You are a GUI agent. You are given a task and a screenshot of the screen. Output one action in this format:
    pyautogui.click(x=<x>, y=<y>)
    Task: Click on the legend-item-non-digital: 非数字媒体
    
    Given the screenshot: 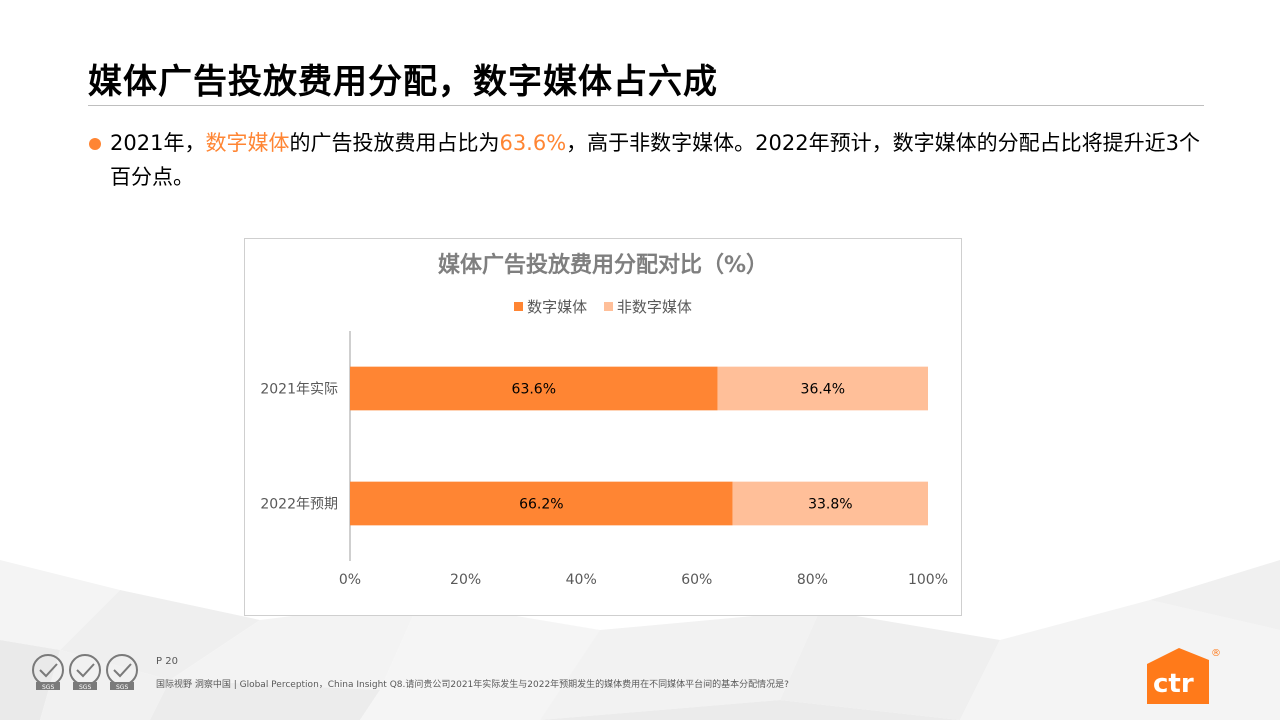 What is the action you would take?
    pyautogui.click(x=647, y=306)
    